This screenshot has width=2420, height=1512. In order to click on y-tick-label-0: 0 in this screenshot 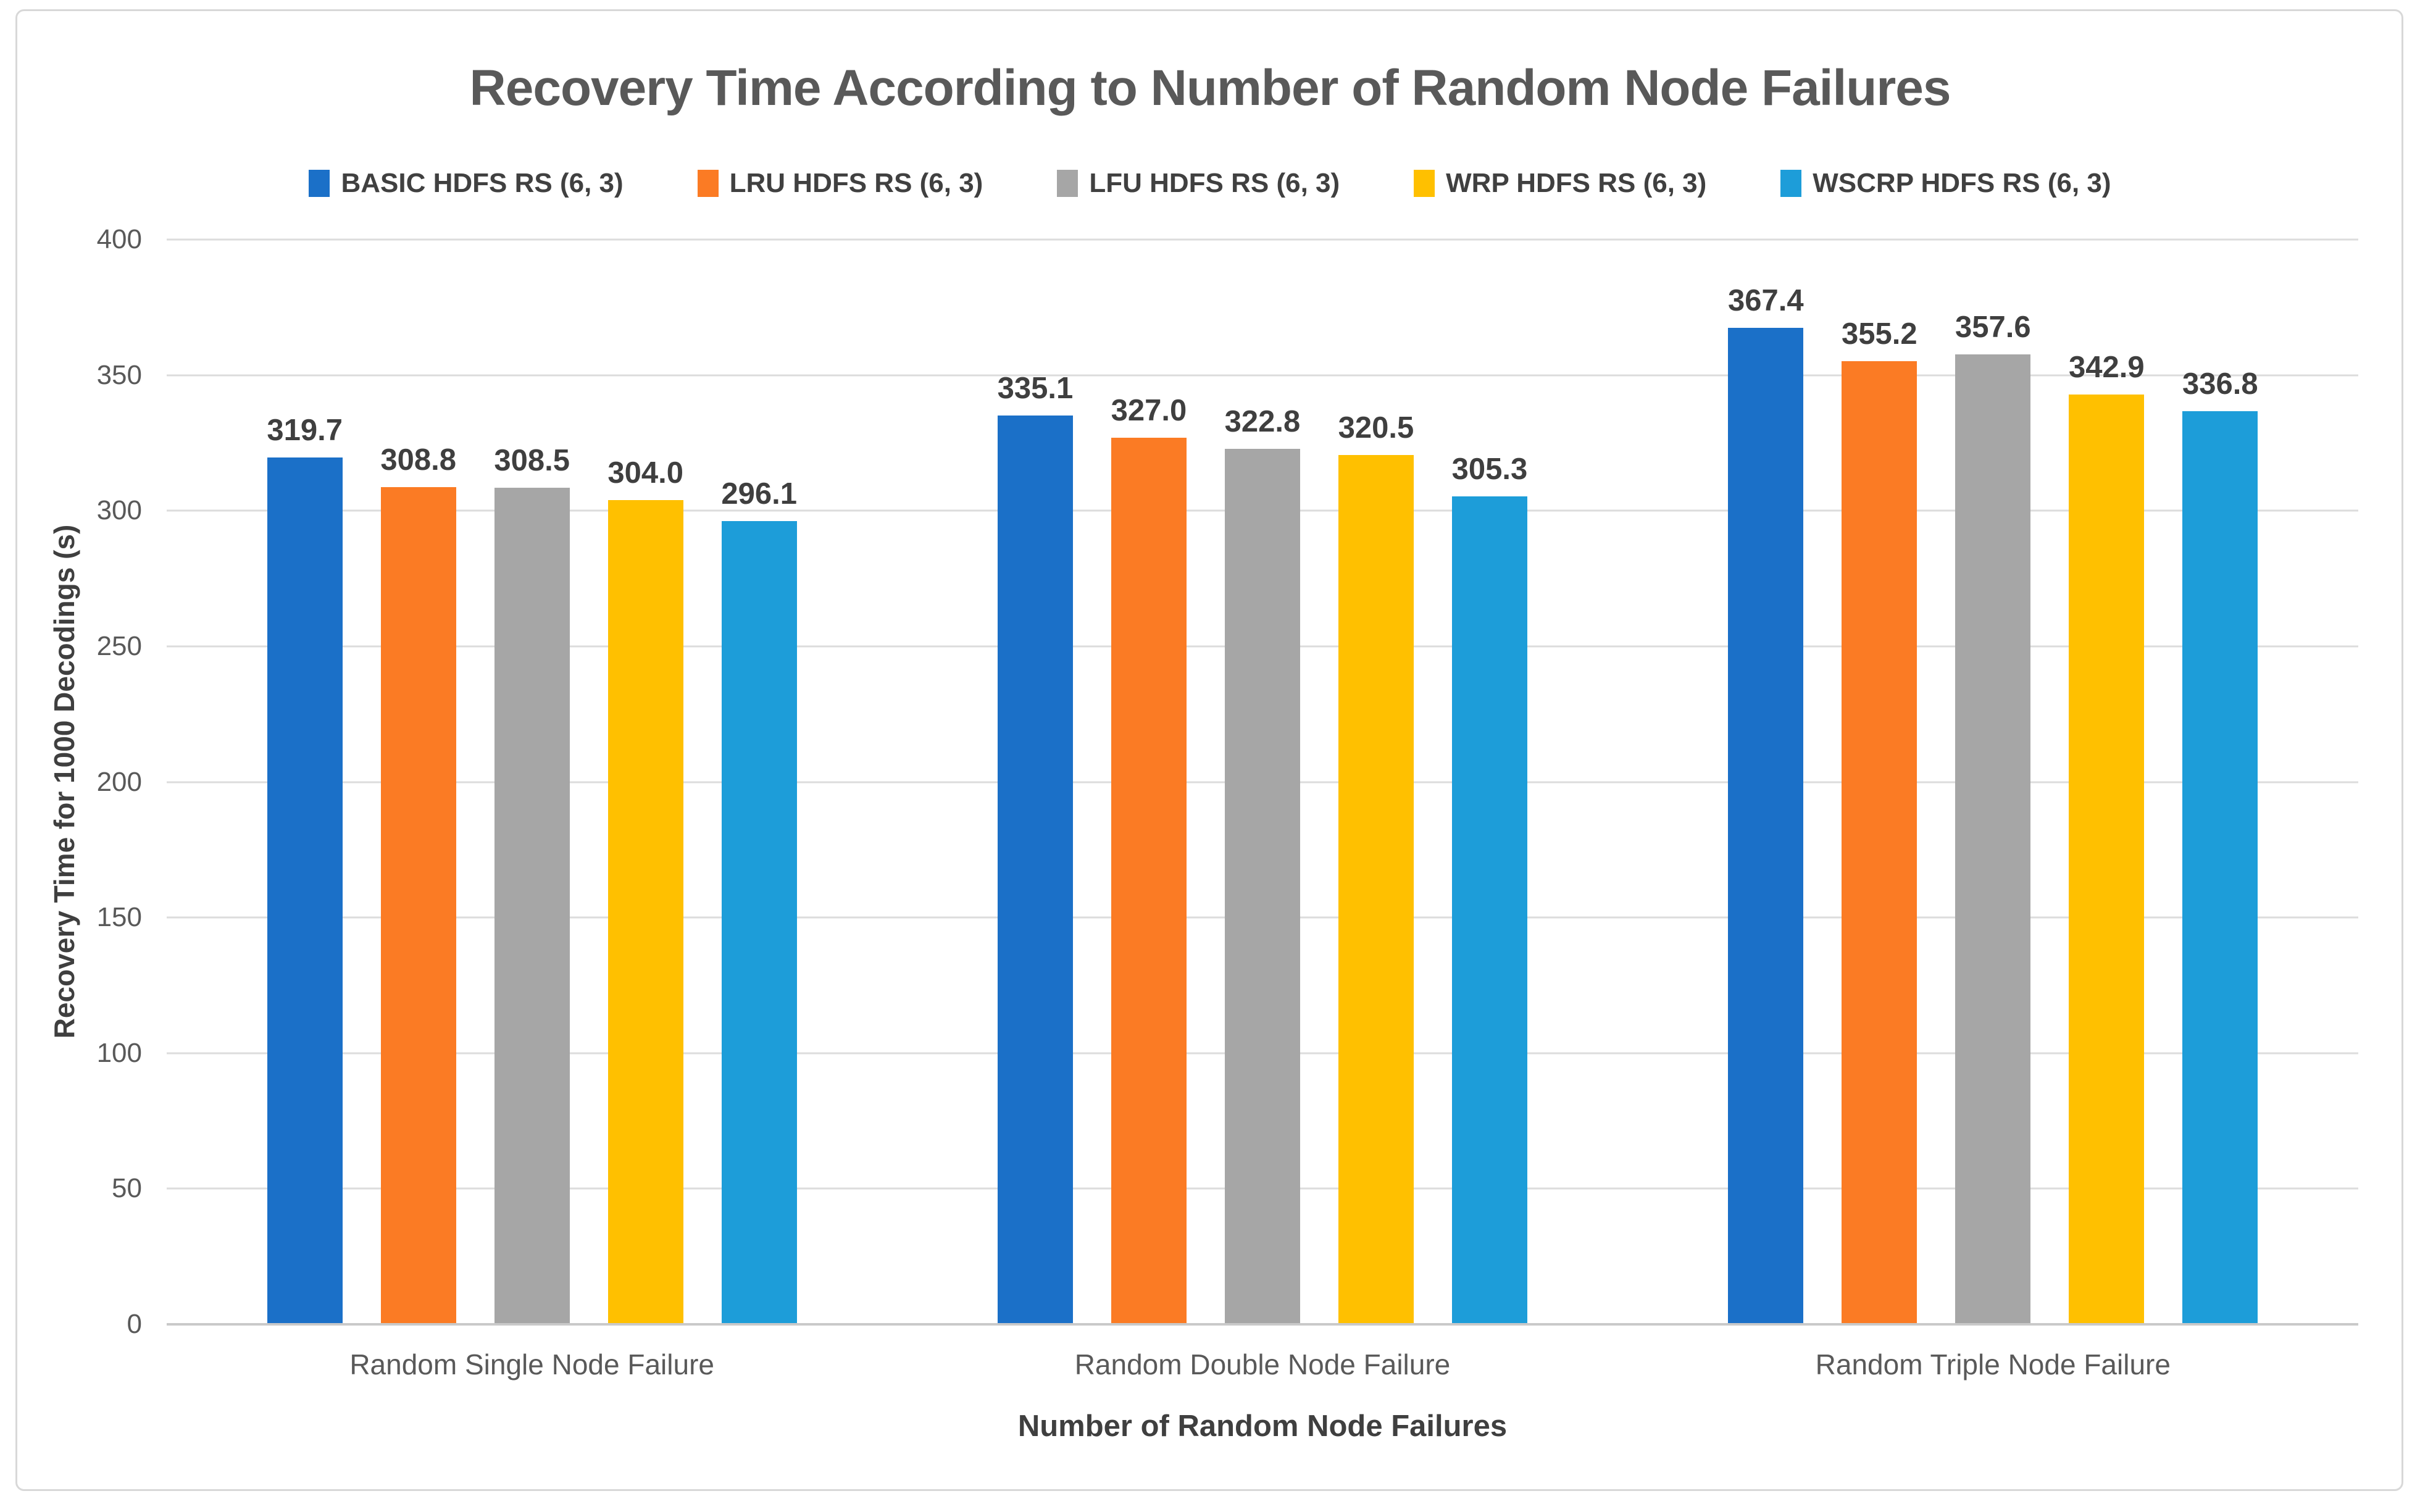, I will do `click(134, 1324)`.